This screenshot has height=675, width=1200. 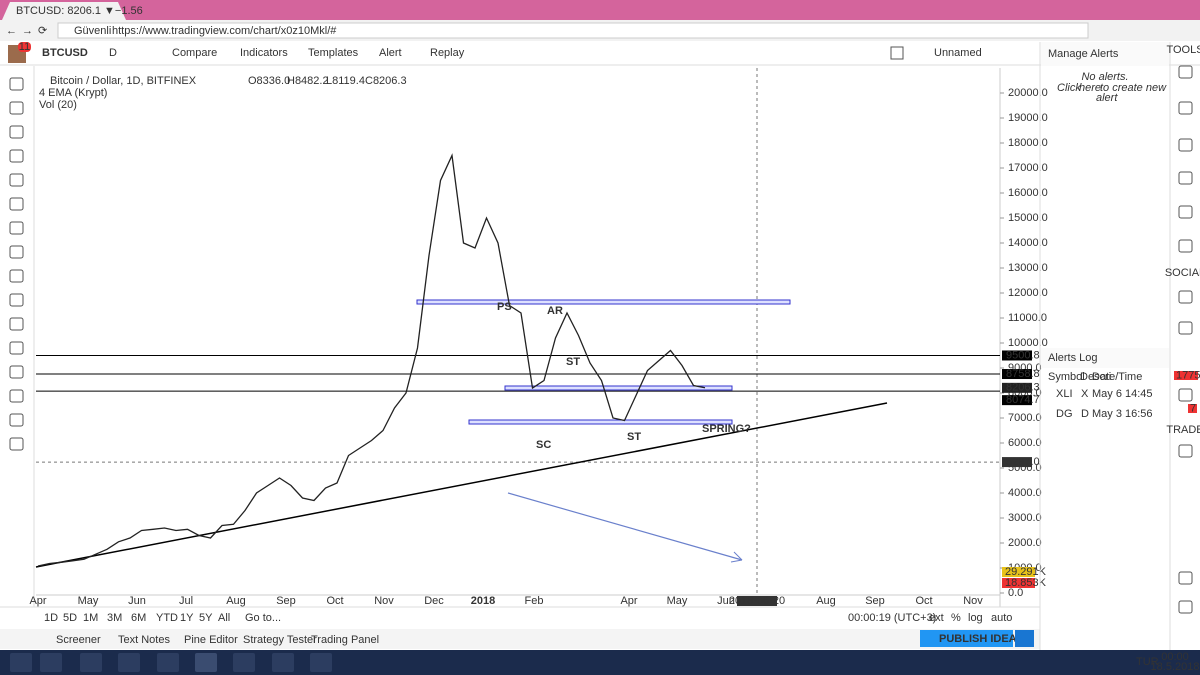 I want to click on logo-badge-text: 11, so click(x=24, y=47).